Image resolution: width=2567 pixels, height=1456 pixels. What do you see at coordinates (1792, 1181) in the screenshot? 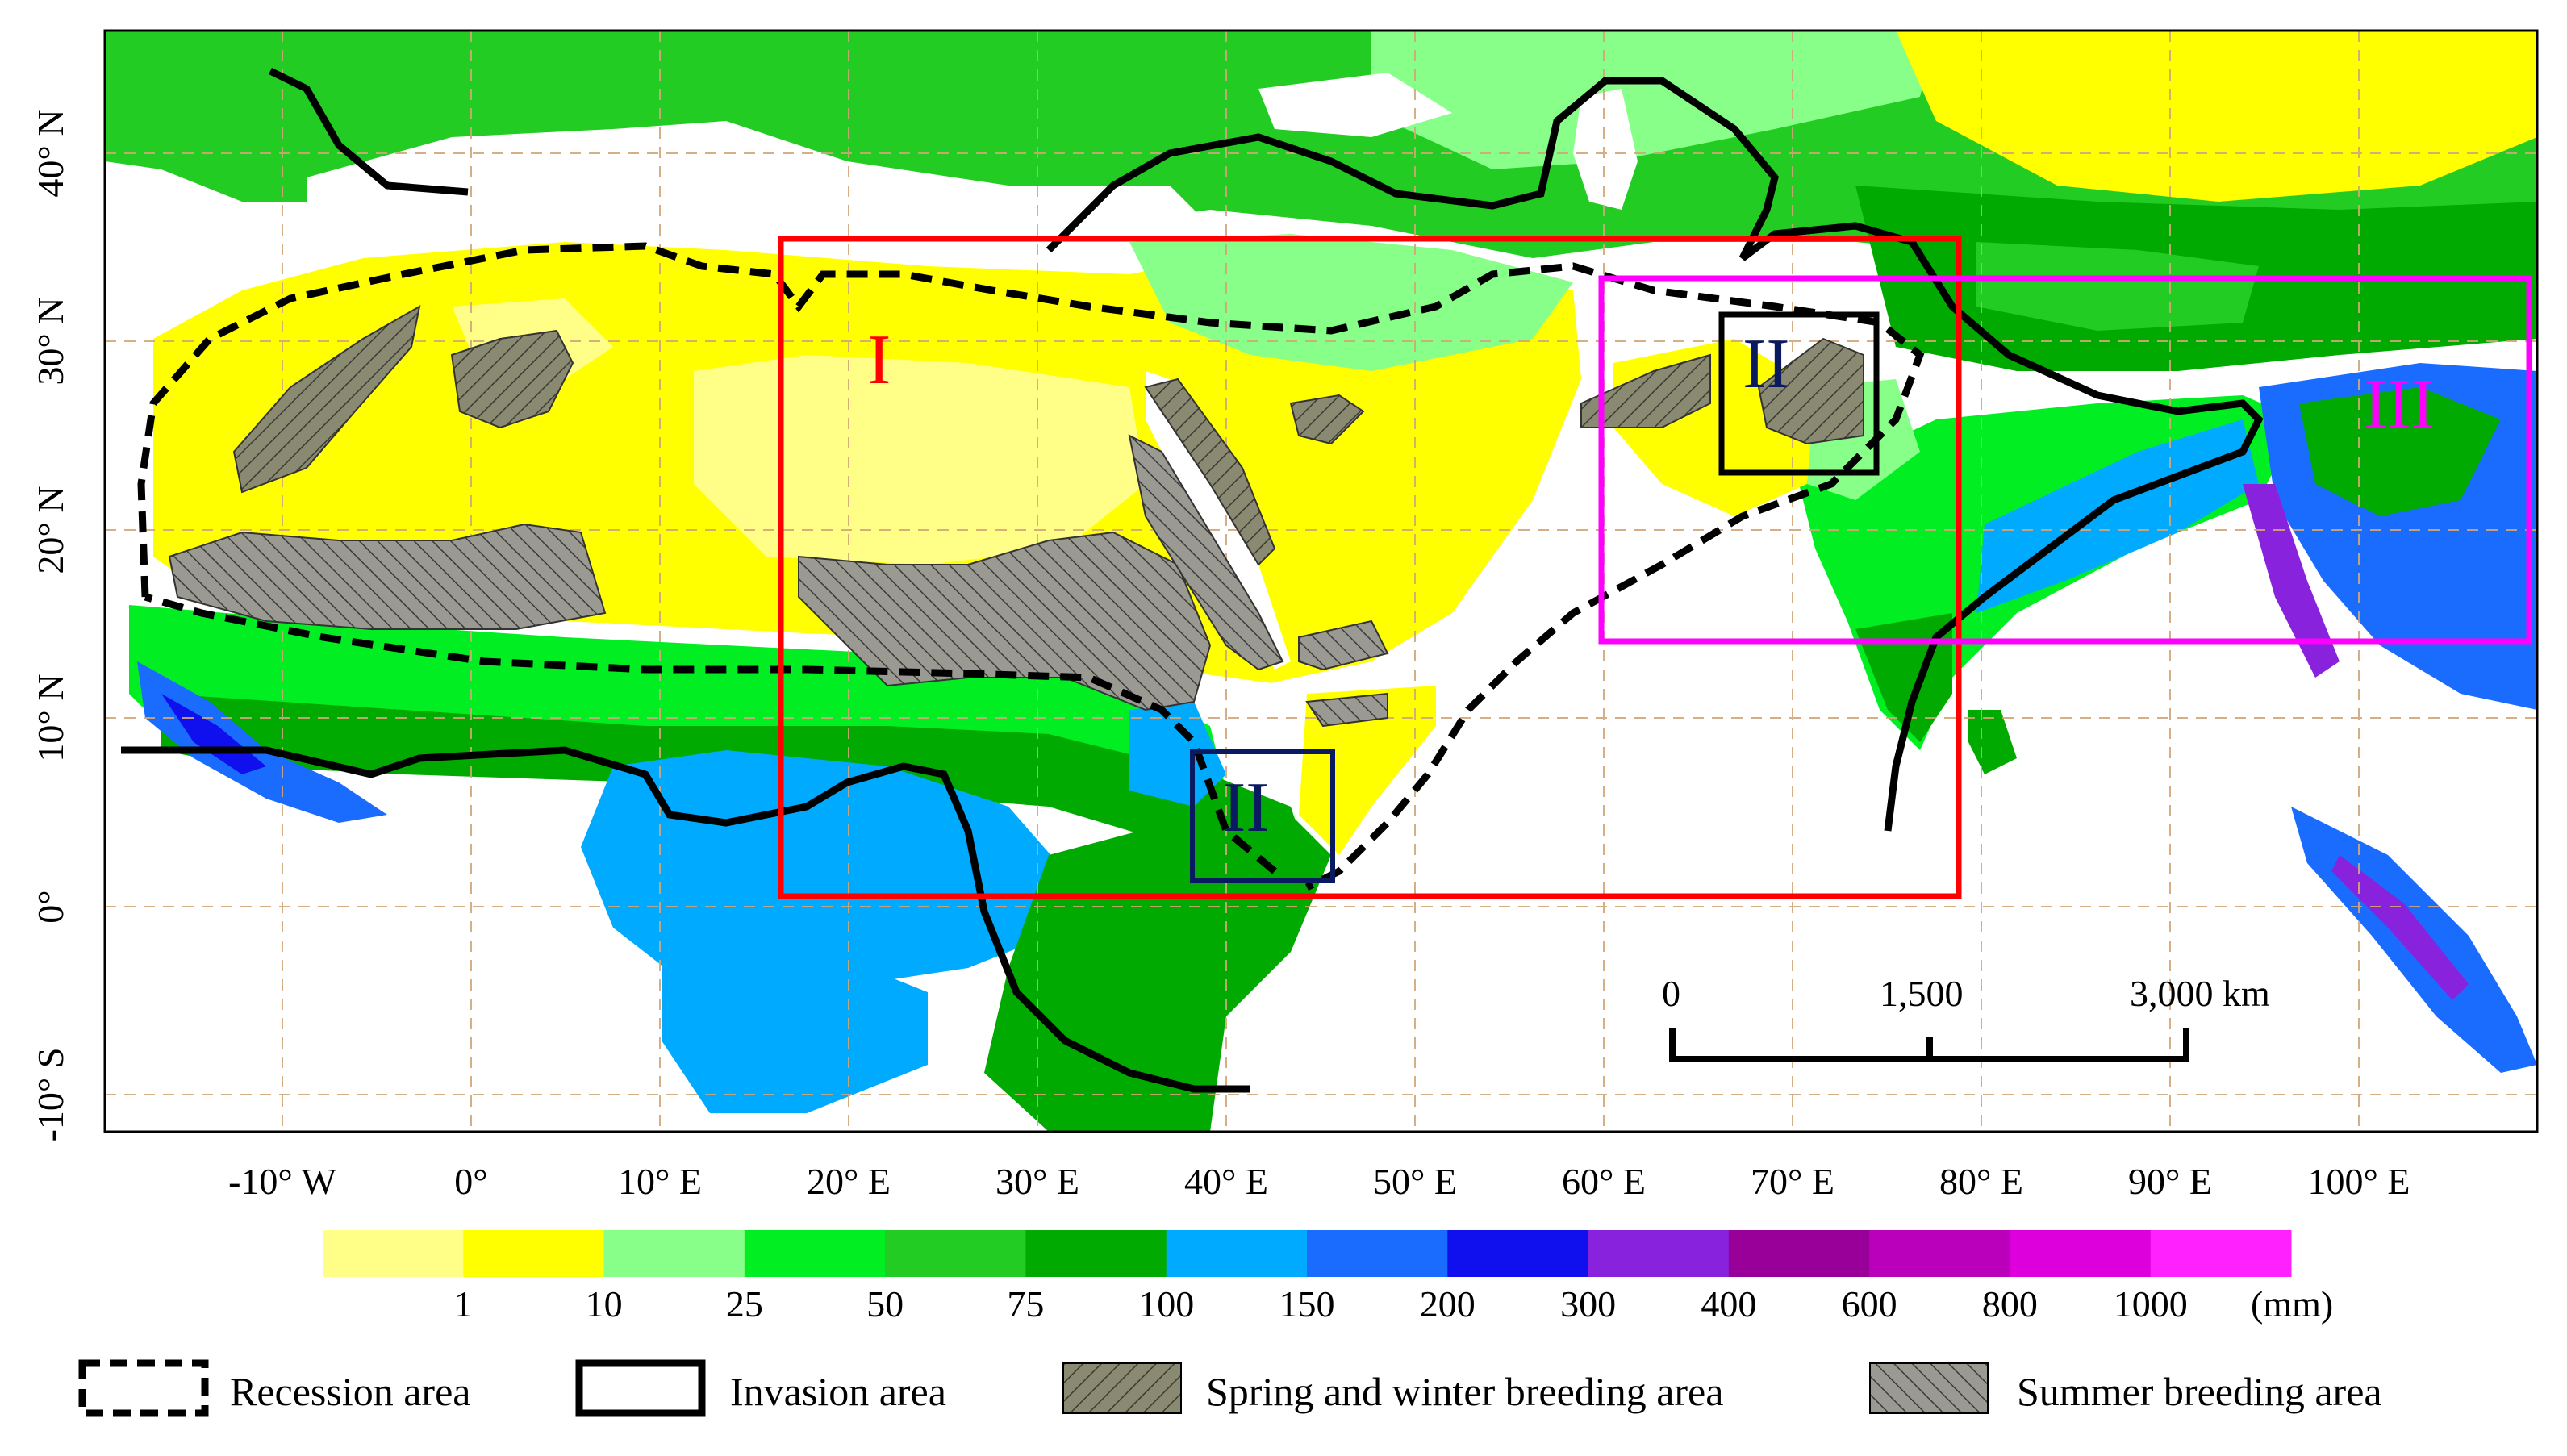
I see `lon-label: 70° E` at bounding box center [1792, 1181].